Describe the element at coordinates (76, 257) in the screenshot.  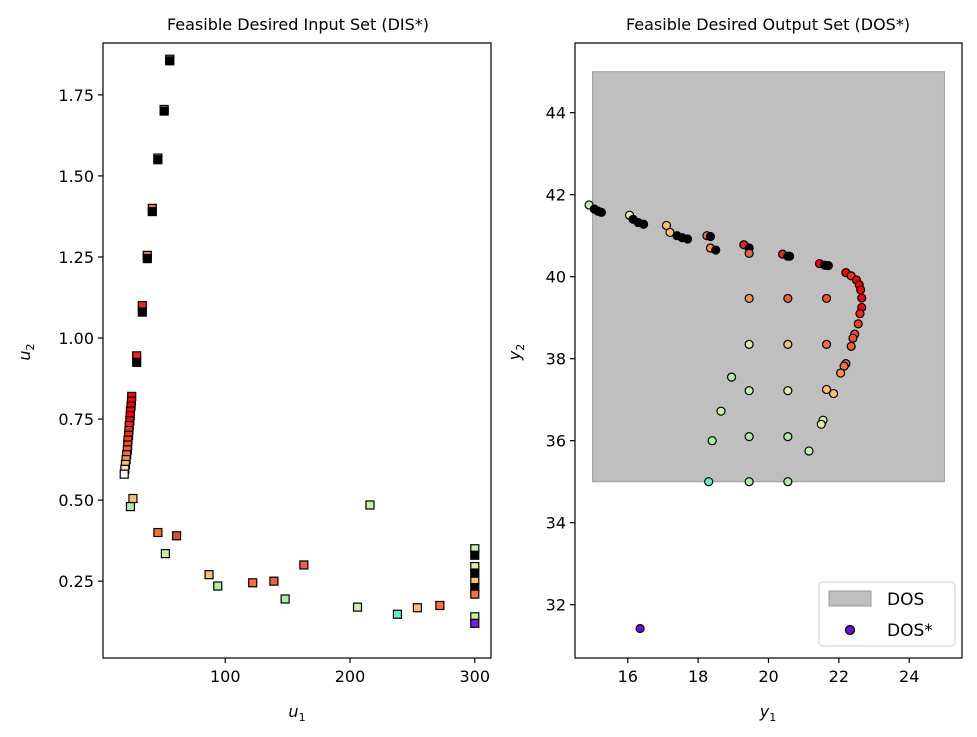
I see `y-tick-label: 1.25` at that location.